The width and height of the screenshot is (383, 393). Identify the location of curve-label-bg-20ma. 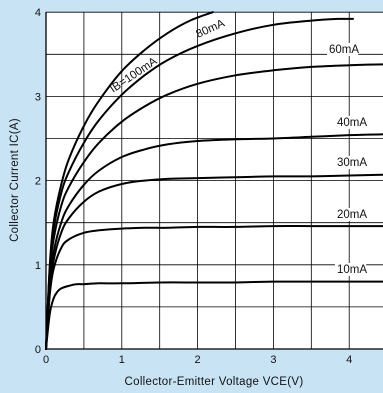
(351, 214).